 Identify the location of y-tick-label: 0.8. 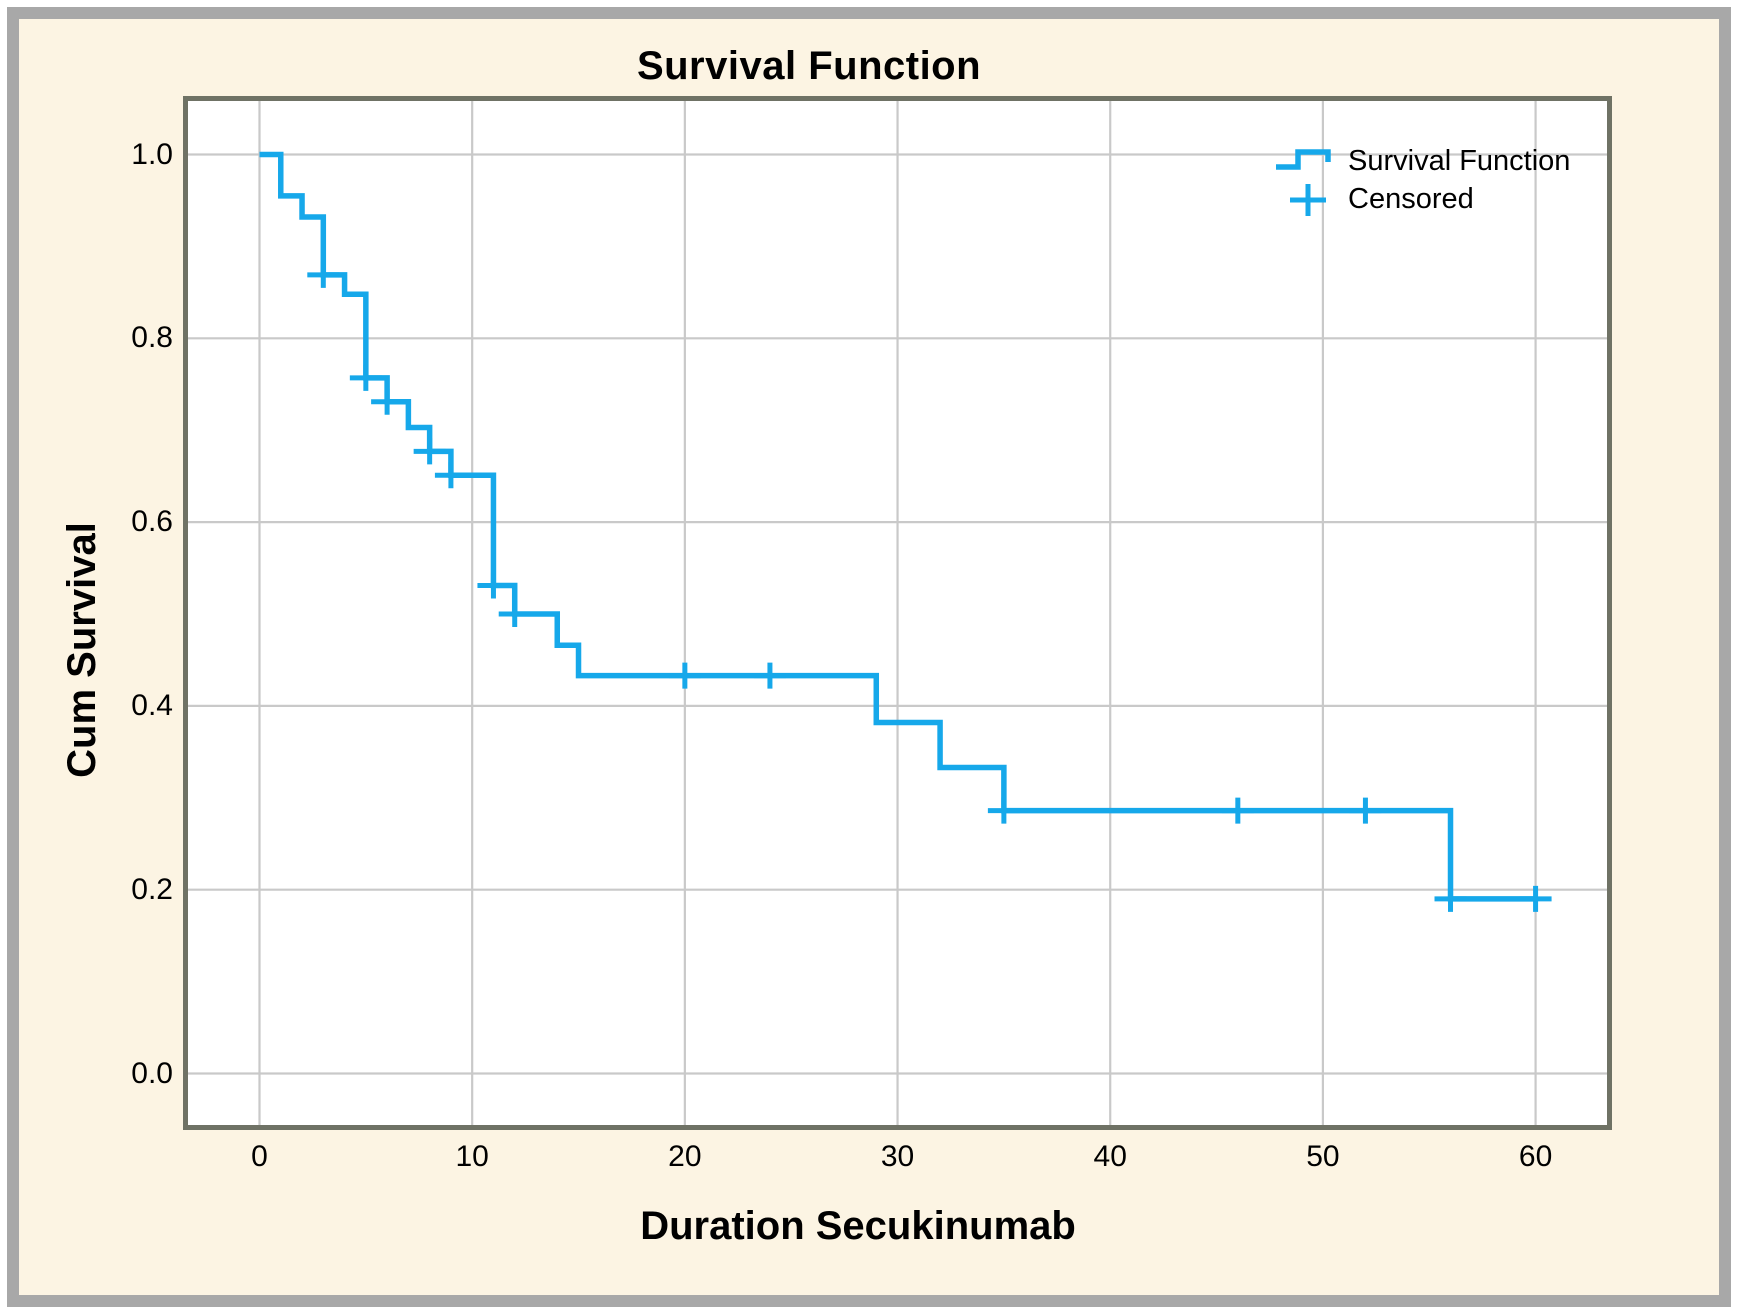
(152, 338).